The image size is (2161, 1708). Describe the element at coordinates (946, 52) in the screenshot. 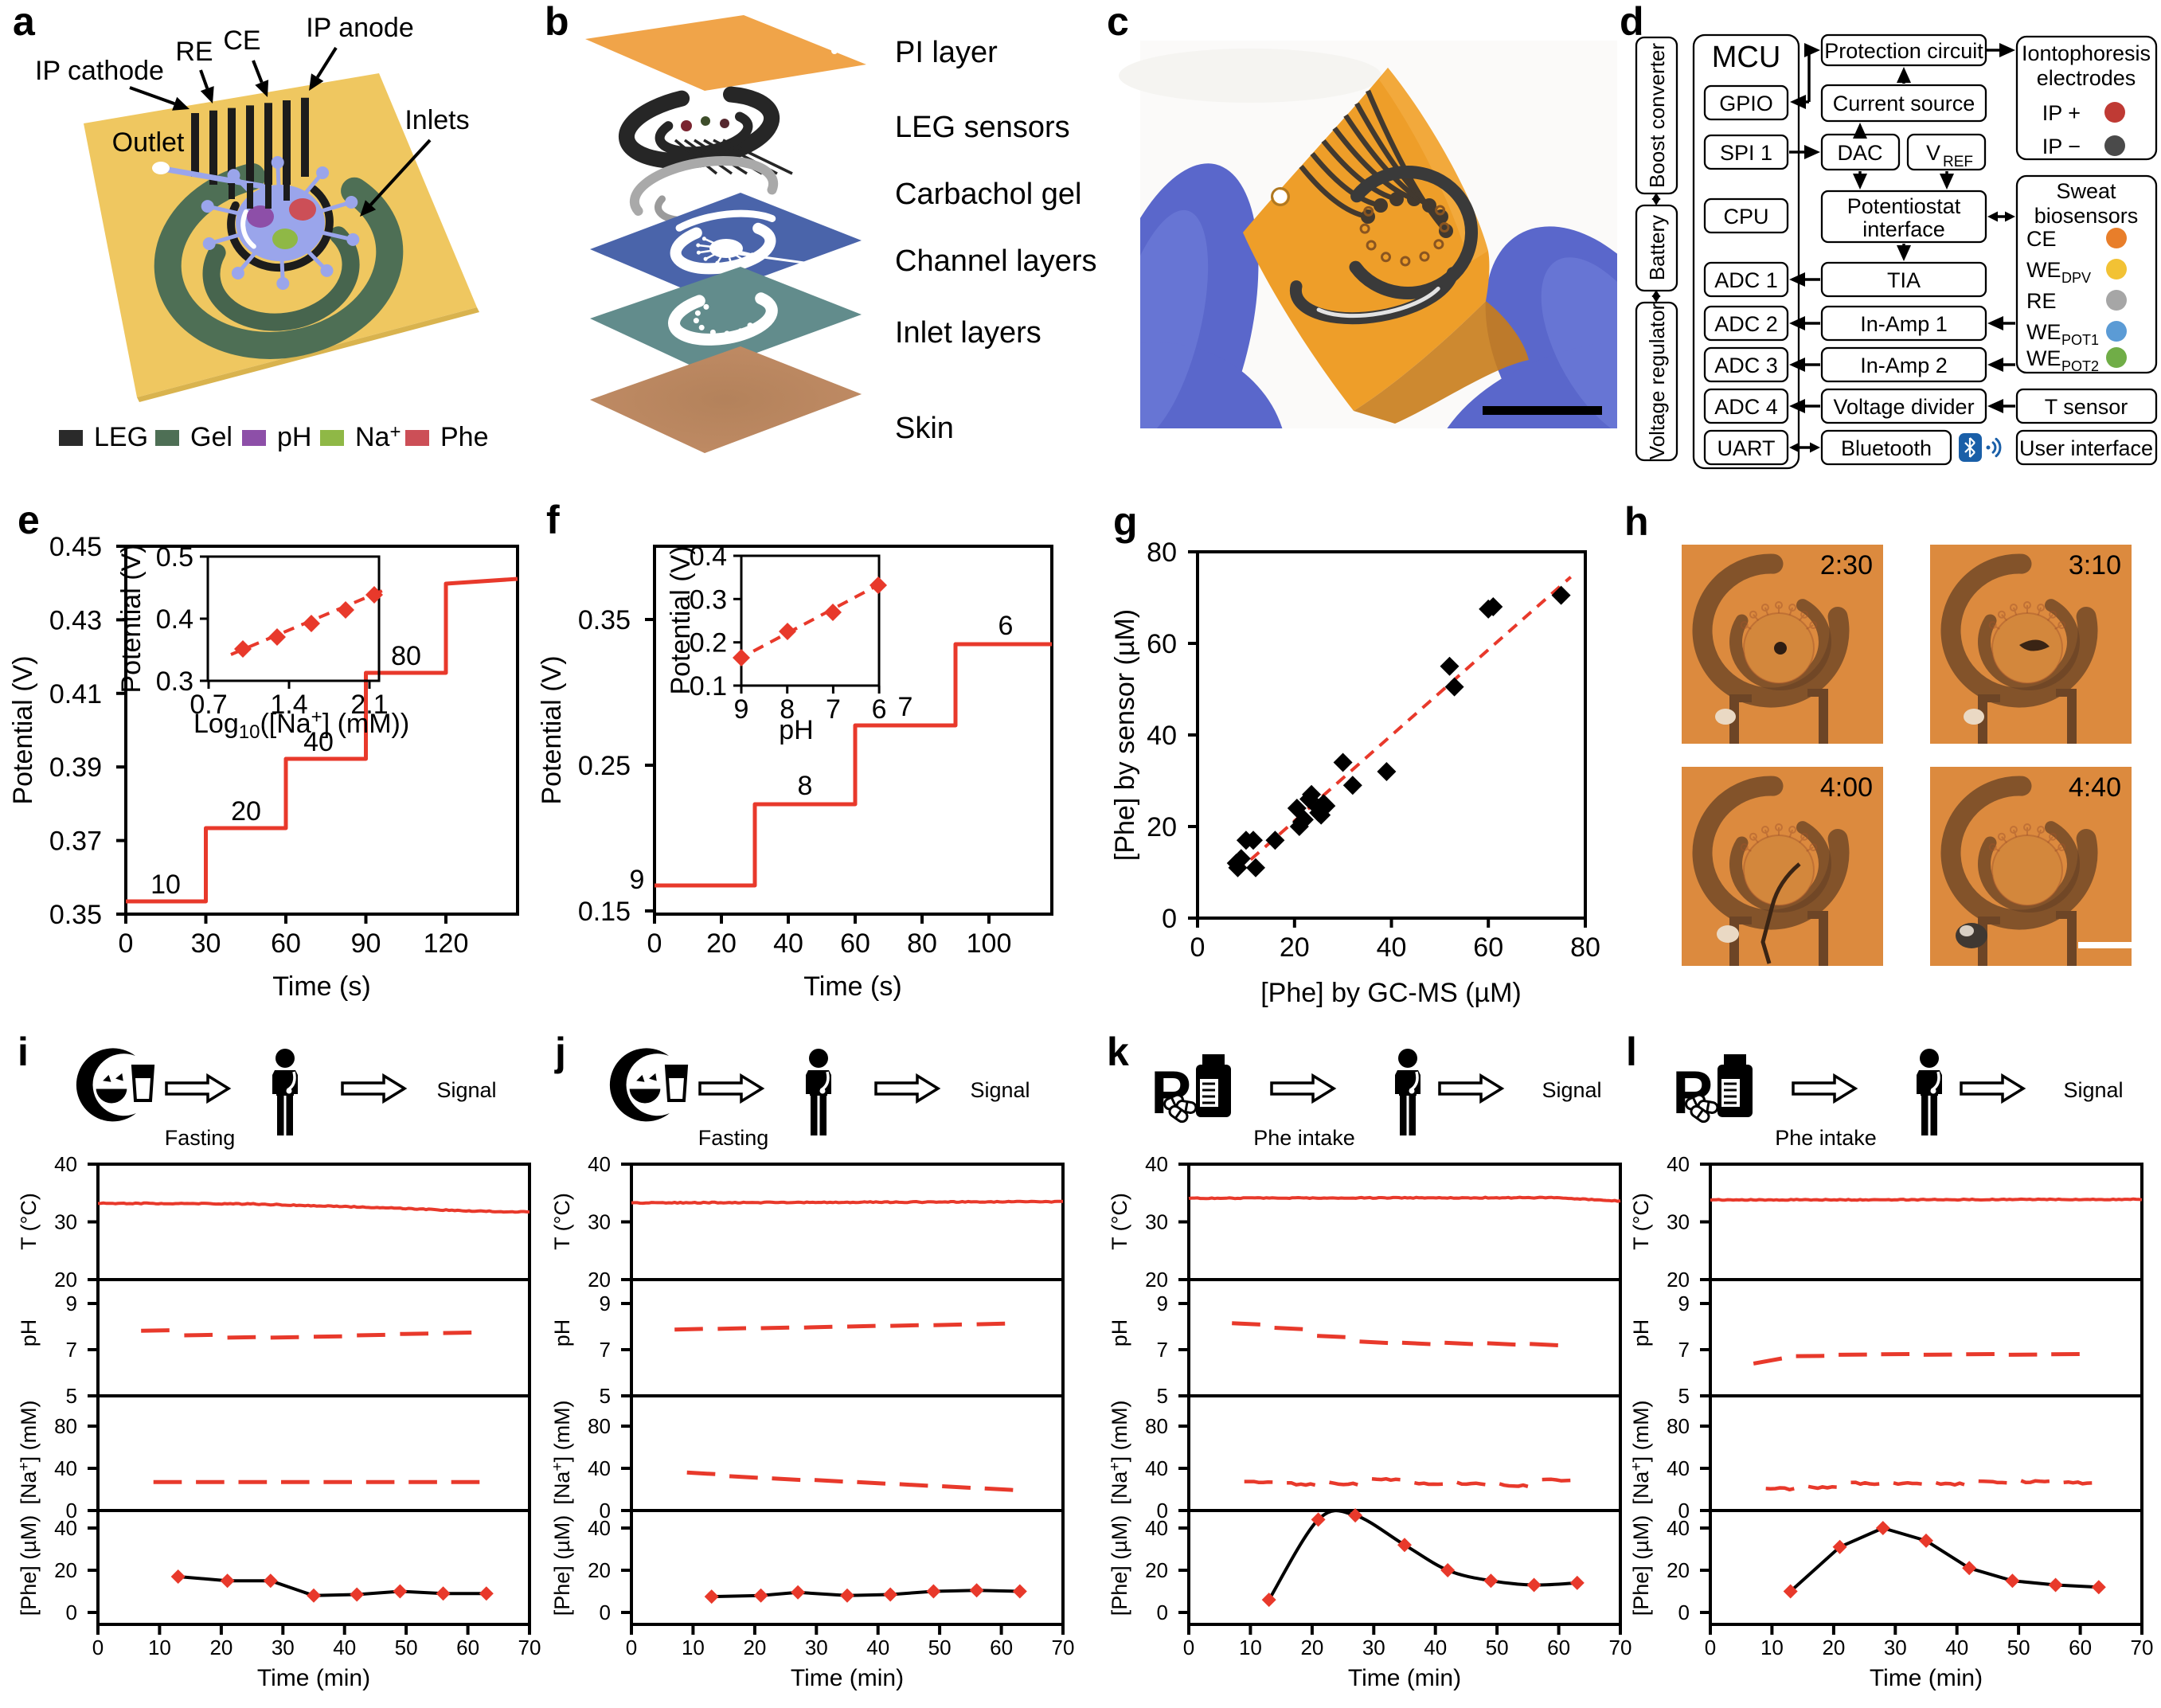

I see `svg-text: PI layer` at that location.